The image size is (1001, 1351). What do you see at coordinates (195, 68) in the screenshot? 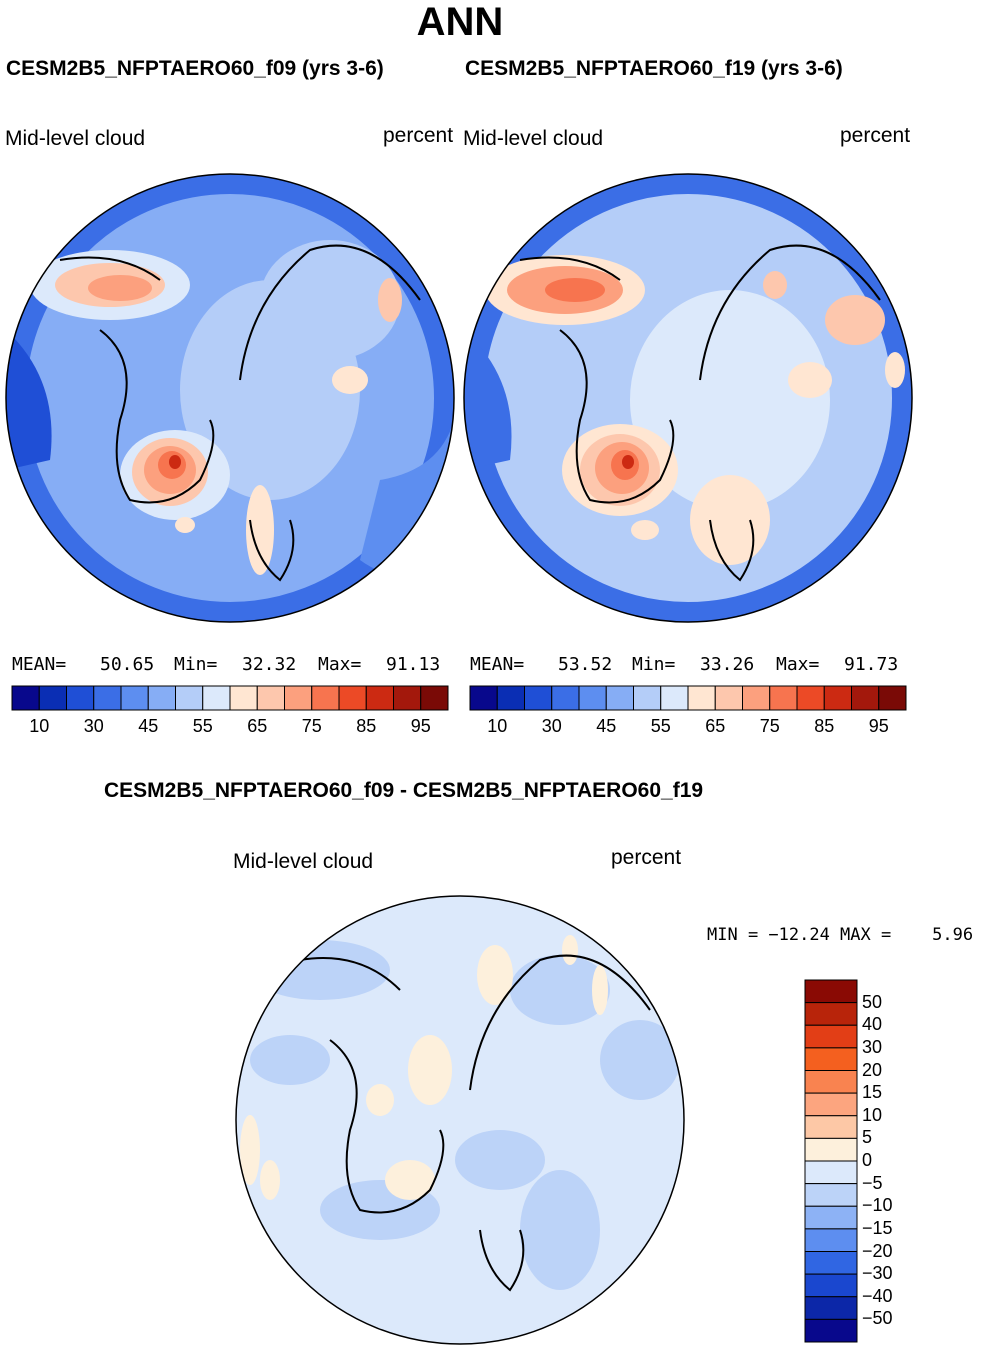
I see `left-case-title: CESM2B5_NFPTAERO60_f09 (yrs 3-6)` at bounding box center [195, 68].